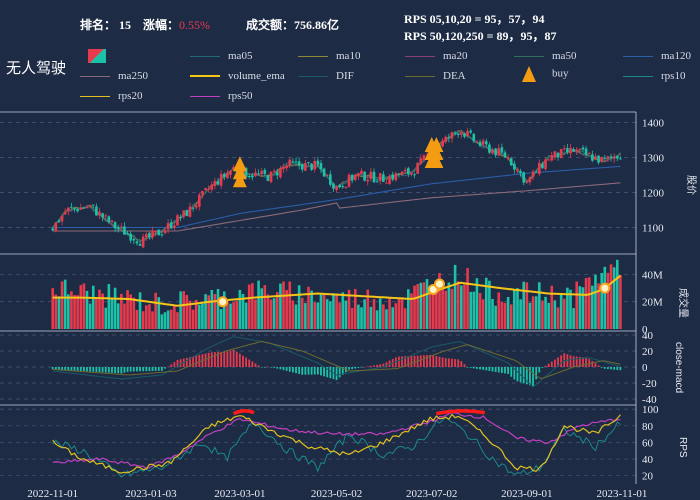  What do you see at coordinates (545, 56) in the screenshot?
I see `legend-item-ma50: ma50` at bounding box center [545, 56].